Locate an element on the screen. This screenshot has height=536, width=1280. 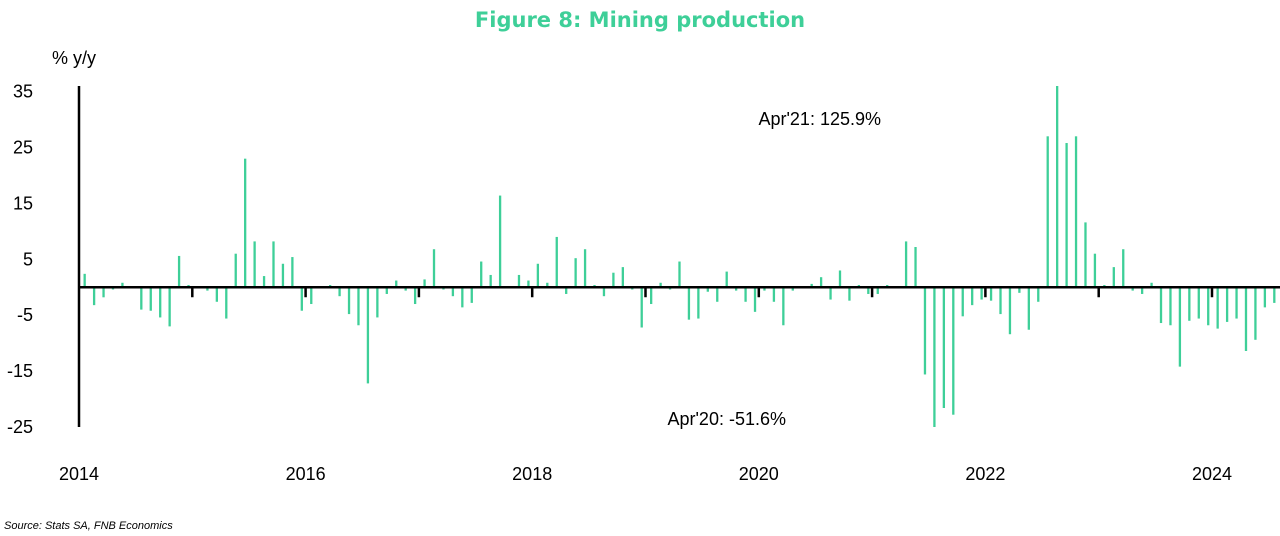
x-tick-label: 2020 is located at coordinates (759, 474).